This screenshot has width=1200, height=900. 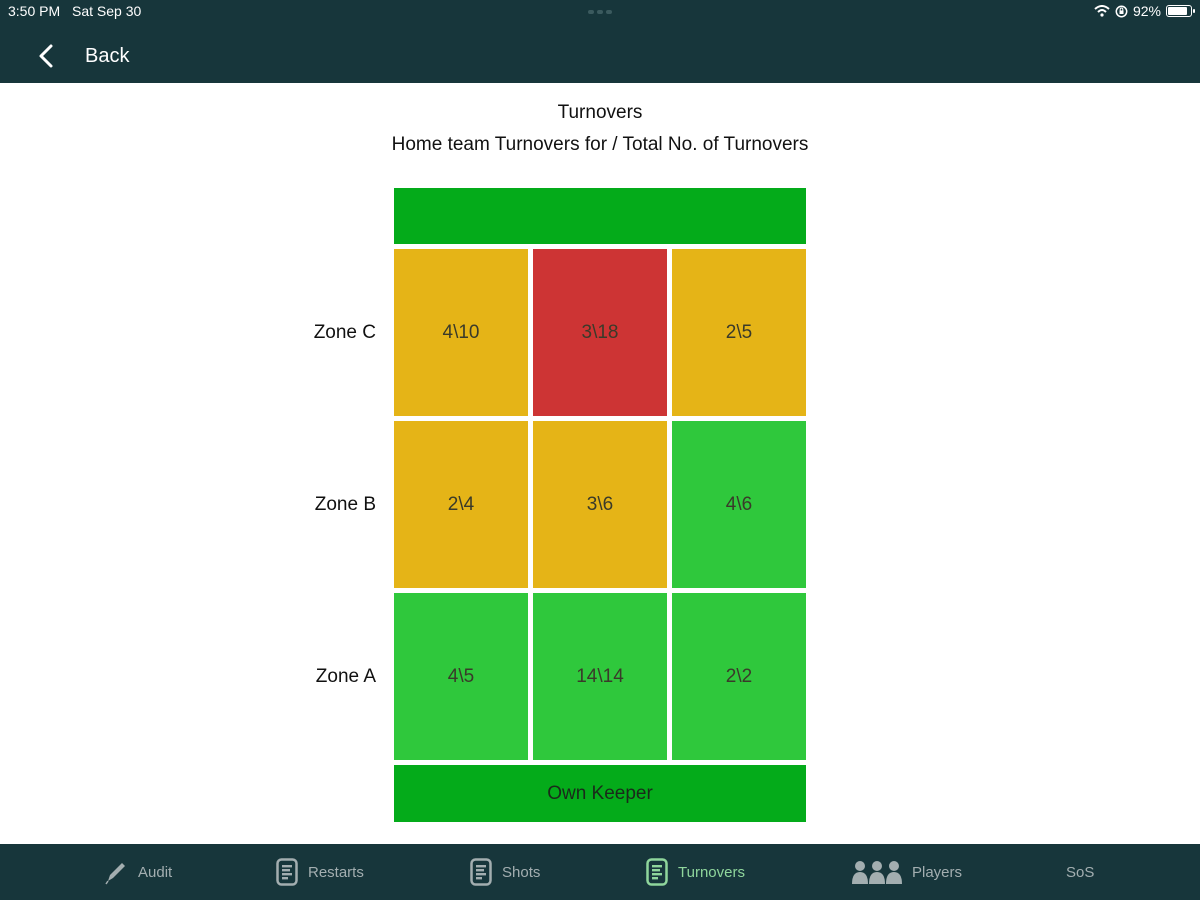 I want to click on tab-label: Shots, so click(x=521, y=872).